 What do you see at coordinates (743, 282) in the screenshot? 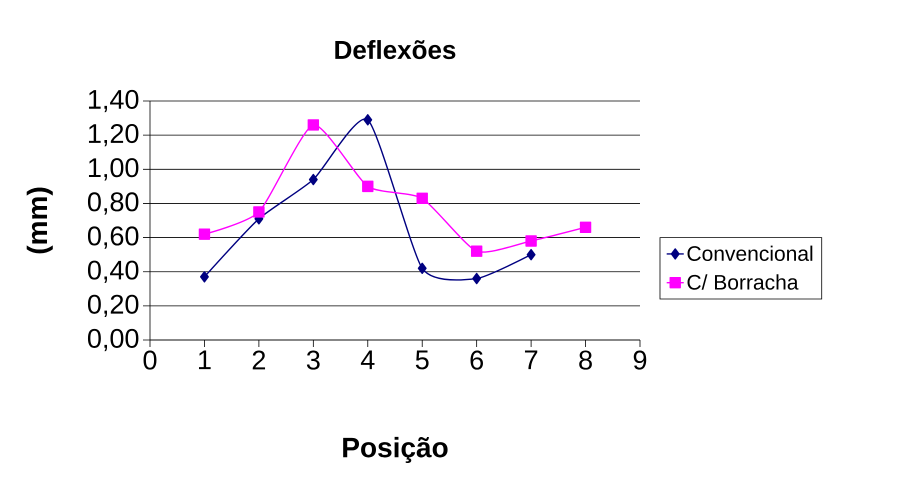
I see `legend-label: C/ Borracha` at bounding box center [743, 282].